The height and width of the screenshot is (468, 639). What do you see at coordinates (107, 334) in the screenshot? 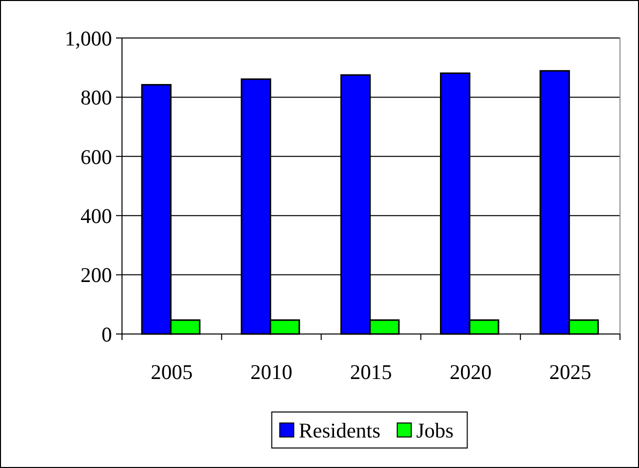
I see `y-tick-label: 0` at bounding box center [107, 334].